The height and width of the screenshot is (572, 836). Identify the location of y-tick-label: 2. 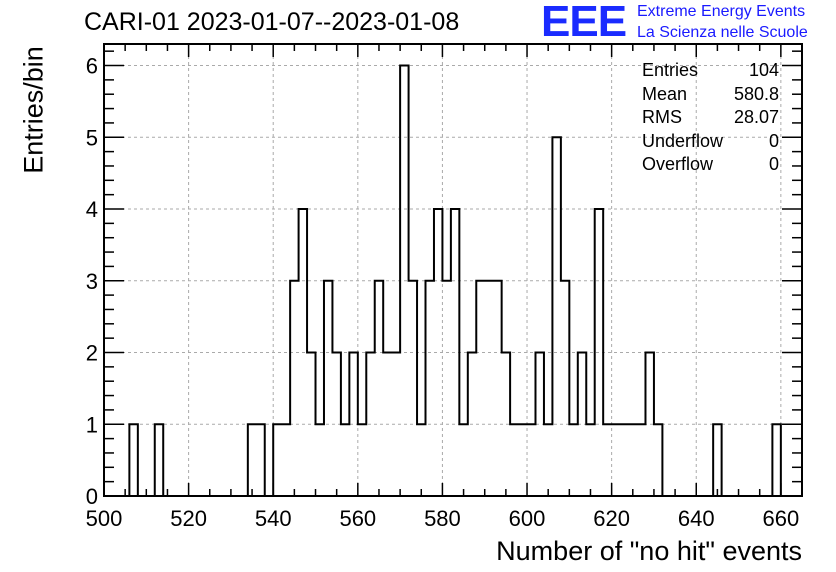
(92, 353).